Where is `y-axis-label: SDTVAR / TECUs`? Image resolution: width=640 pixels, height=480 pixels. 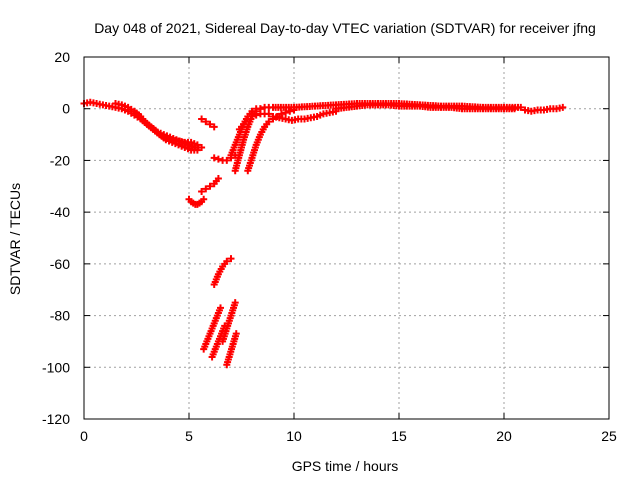
y-axis-label: SDTVAR / TECUs is located at coordinates (15, 239).